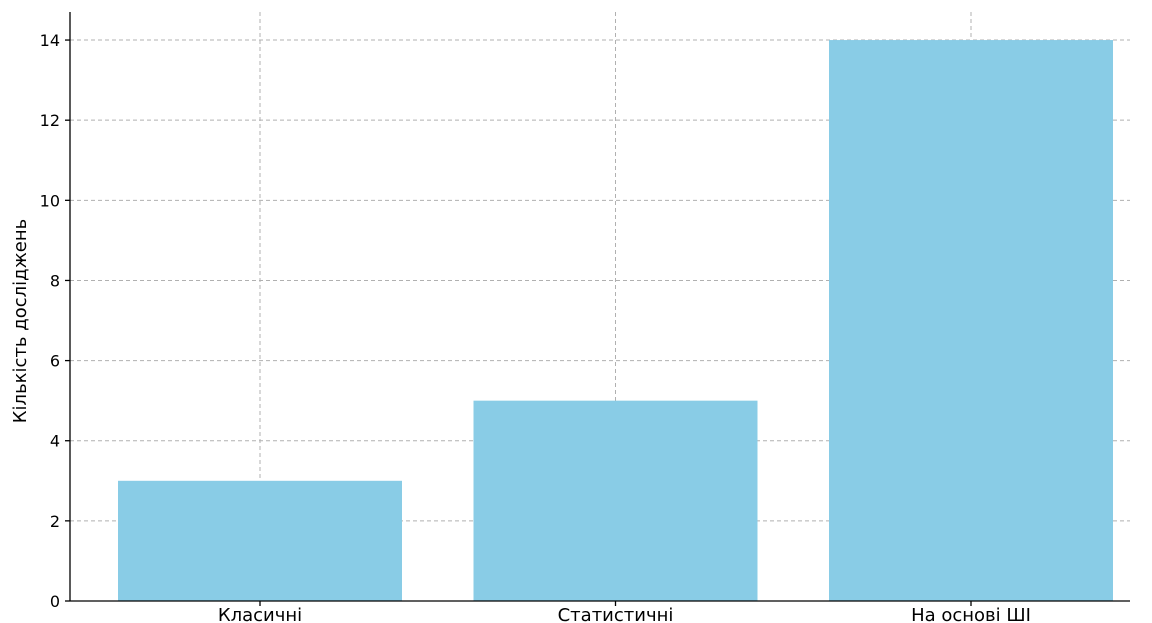 This screenshot has height=623, width=1152. Describe the element at coordinates (616, 614) in the screenshot. I see `x-category-label: Статистичні` at that location.